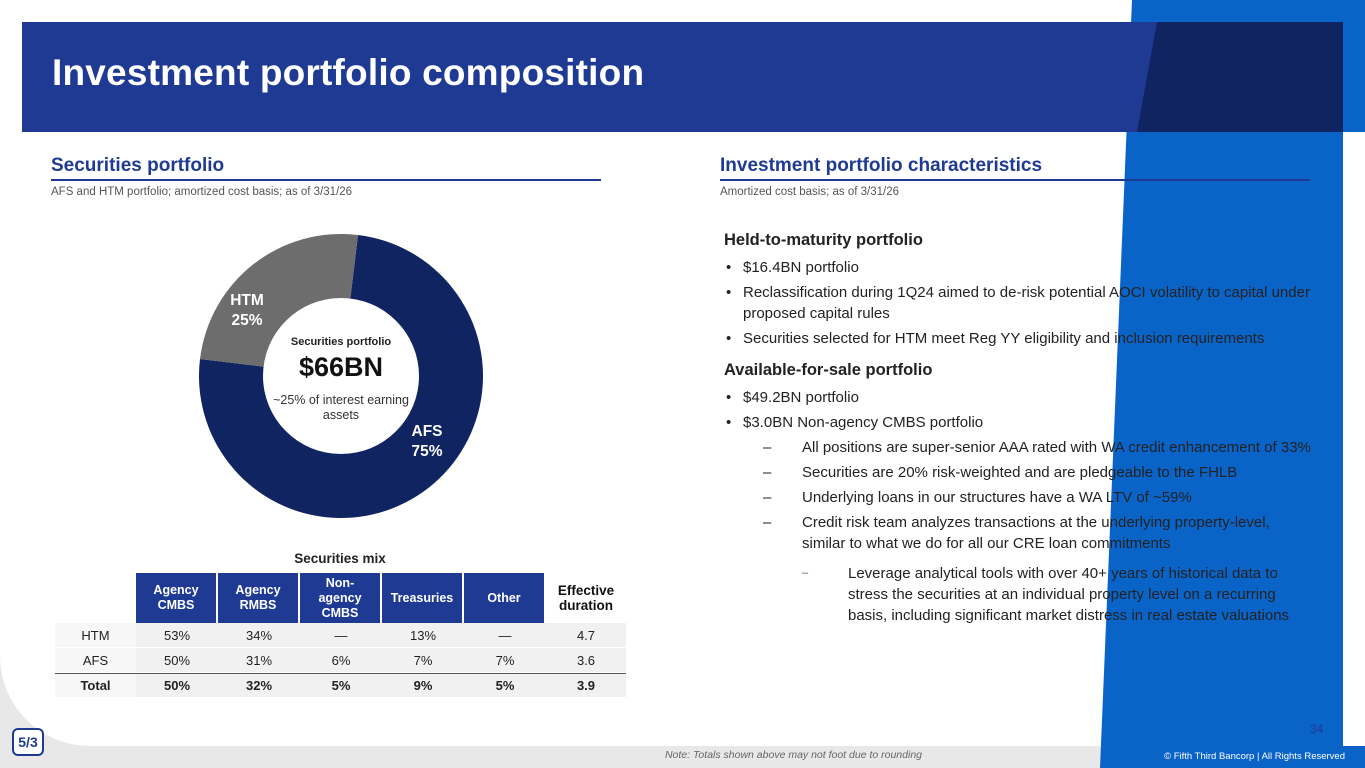 This screenshot has height=768, width=1365. I want to click on table-corner, so click(95, 598).